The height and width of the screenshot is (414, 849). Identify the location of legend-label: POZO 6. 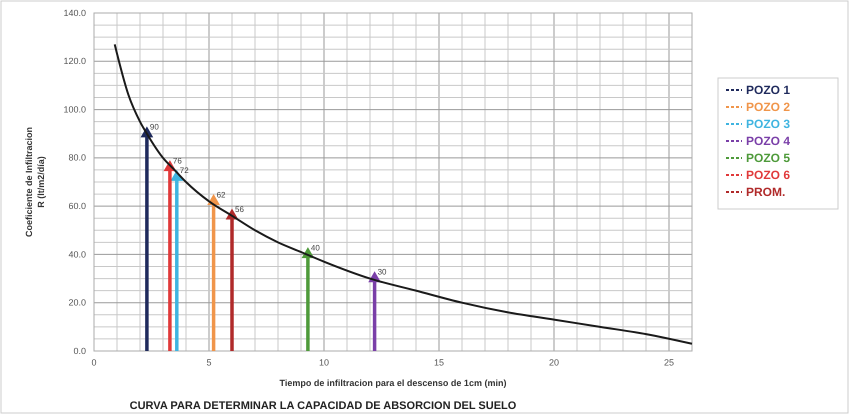
(768, 175).